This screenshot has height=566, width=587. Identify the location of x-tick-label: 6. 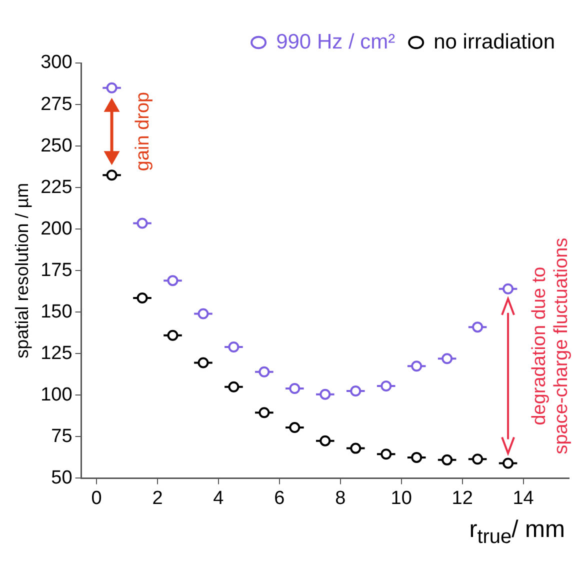
(279, 498).